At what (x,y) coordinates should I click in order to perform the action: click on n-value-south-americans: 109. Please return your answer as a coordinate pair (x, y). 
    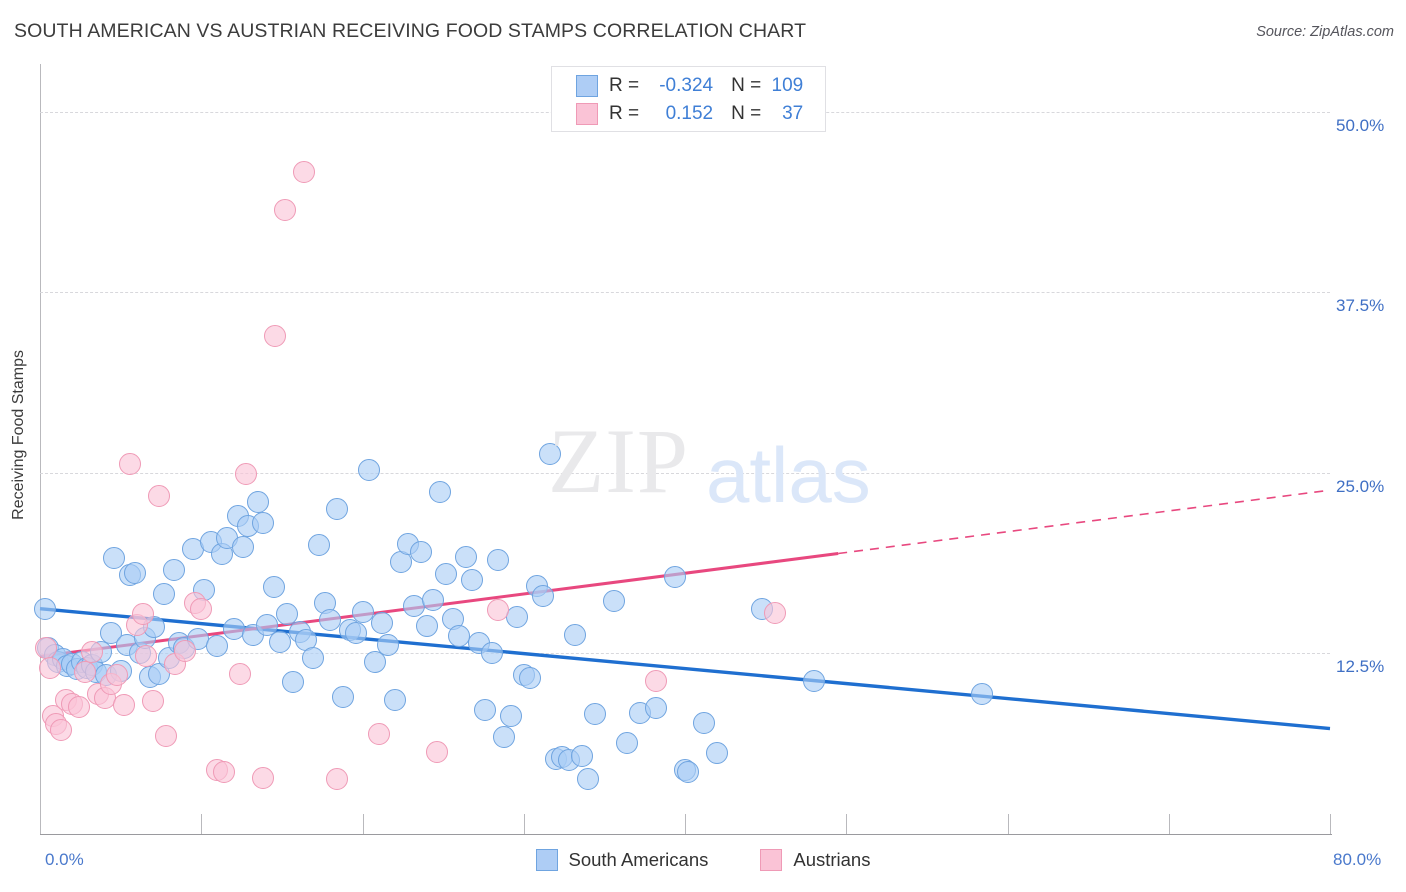
    Looking at the image, I should click on (787, 85).